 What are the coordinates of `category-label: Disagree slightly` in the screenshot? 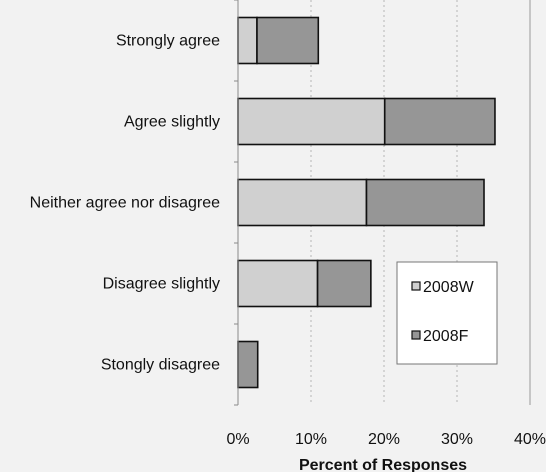 It's located at (161, 284).